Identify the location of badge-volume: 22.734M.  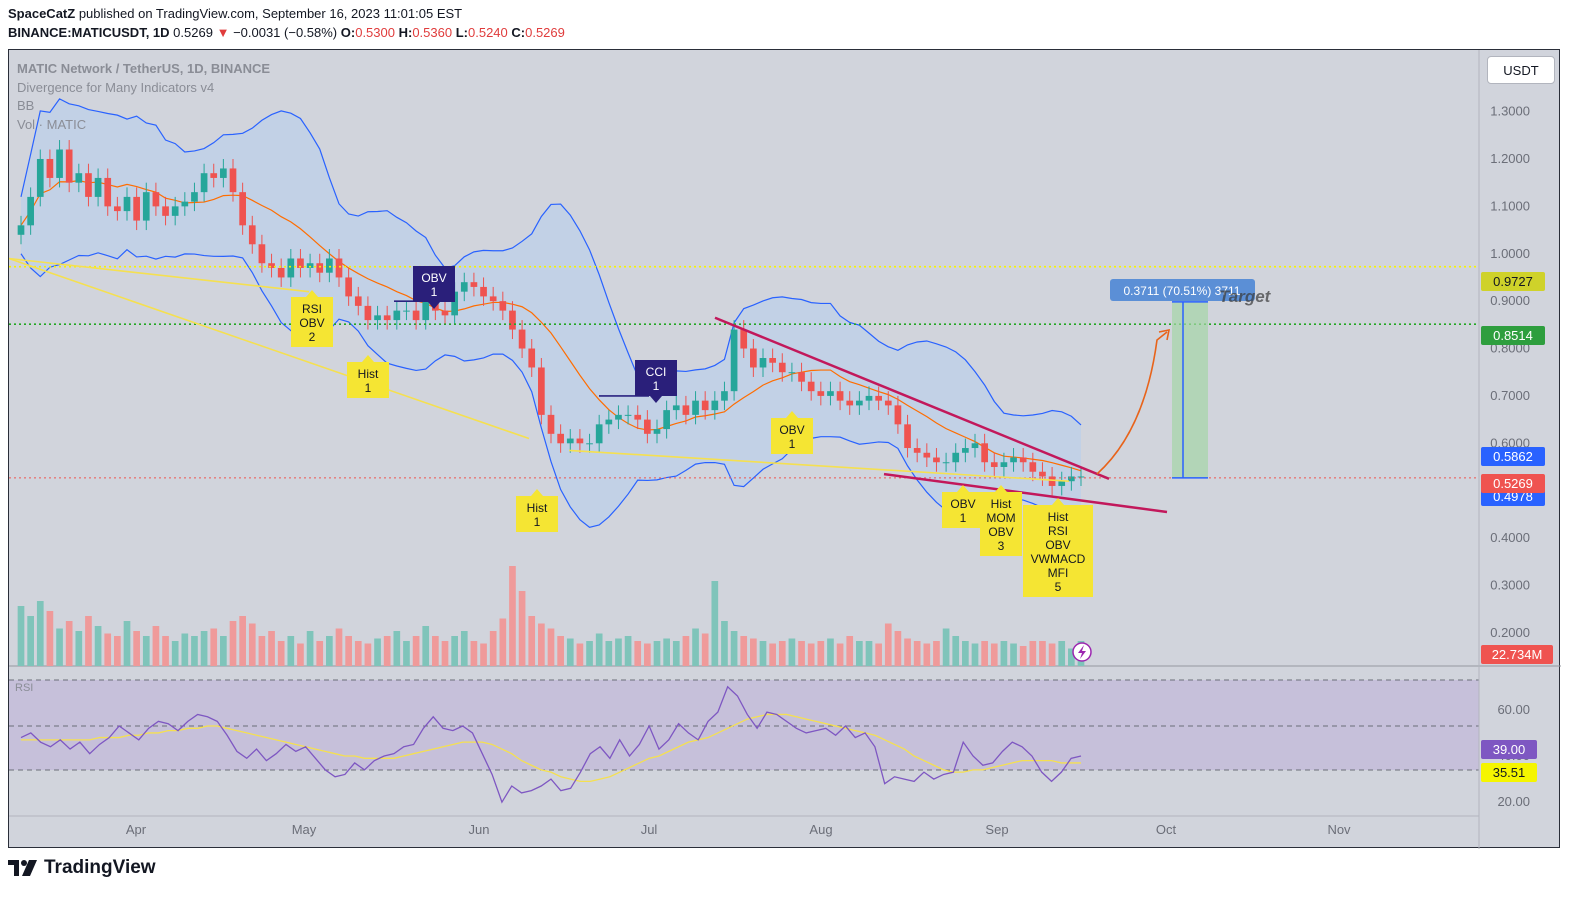
(1517, 654).